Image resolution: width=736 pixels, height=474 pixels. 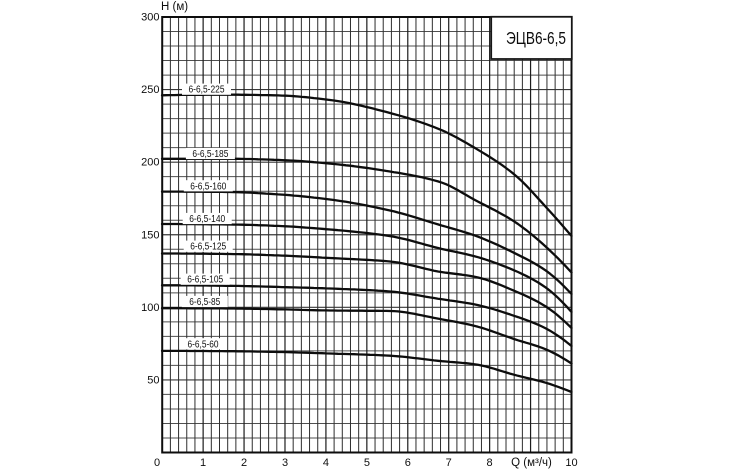 I want to click on svg-text: 1, so click(x=203, y=463).